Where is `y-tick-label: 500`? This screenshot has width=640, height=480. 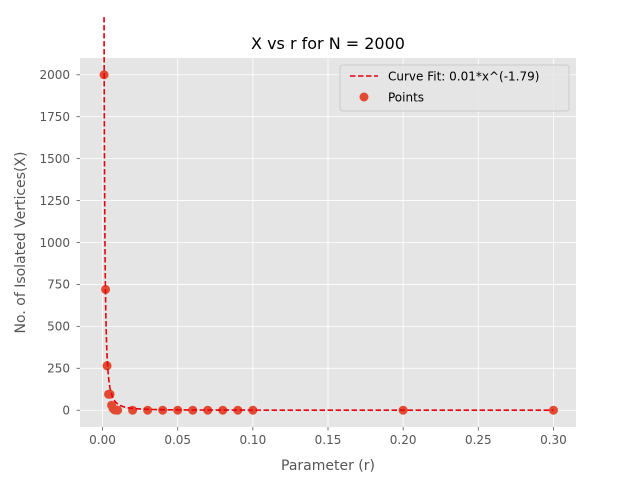
y-tick-label: 500 is located at coordinates (58, 327).